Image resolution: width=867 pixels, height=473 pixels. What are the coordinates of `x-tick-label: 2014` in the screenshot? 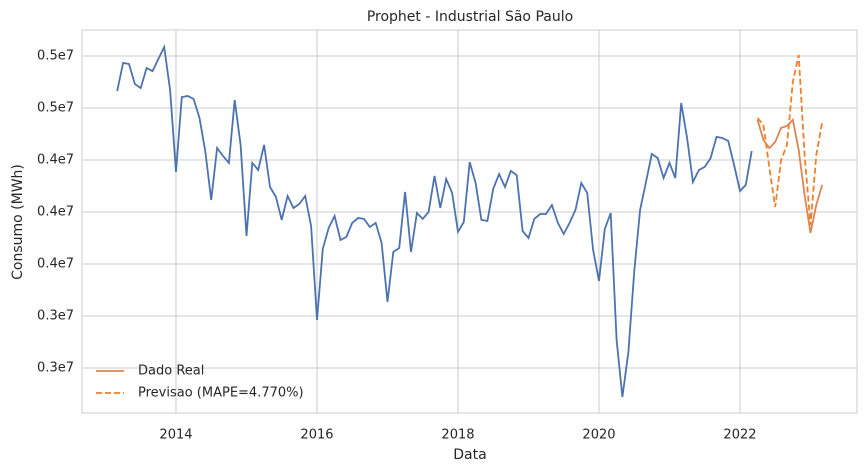 It's located at (175, 435).